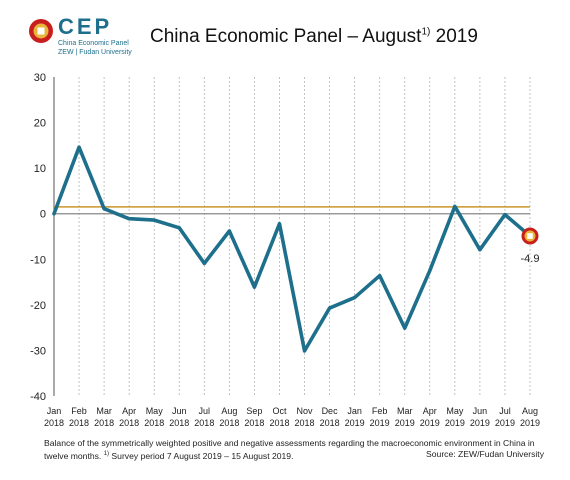 Image resolution: width=570 pixels, height=480 pixels. Describe the element at coordinates (530, 236) in the screenshot. I see `last-value-marker-core` at that location.